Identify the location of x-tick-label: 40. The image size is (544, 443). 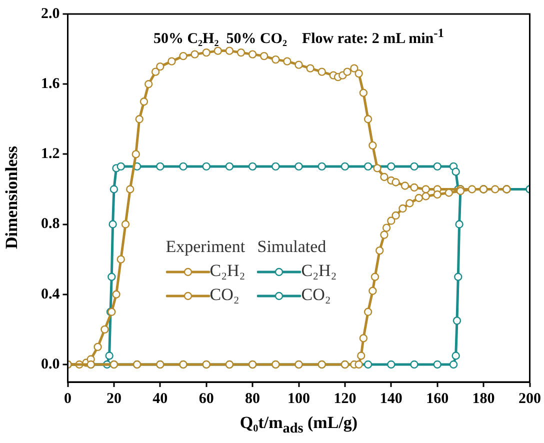
(160, 398).